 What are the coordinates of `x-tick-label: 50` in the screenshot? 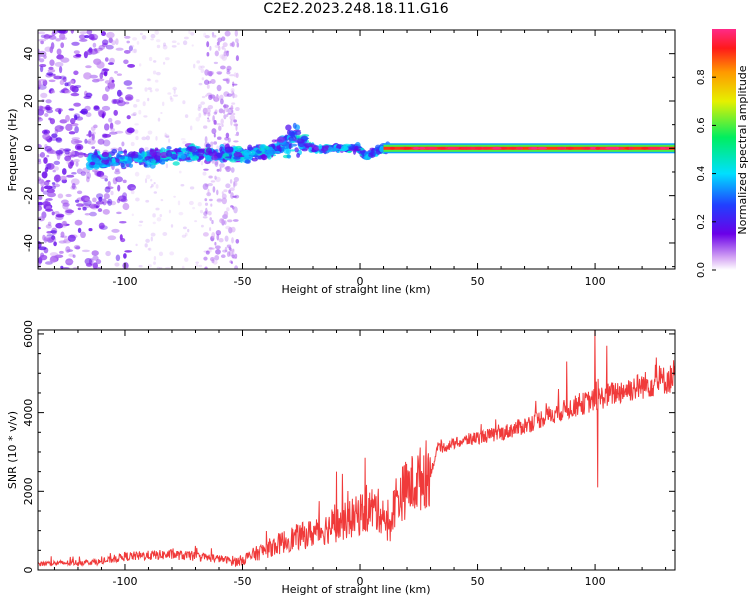 It's located at (478, 581).